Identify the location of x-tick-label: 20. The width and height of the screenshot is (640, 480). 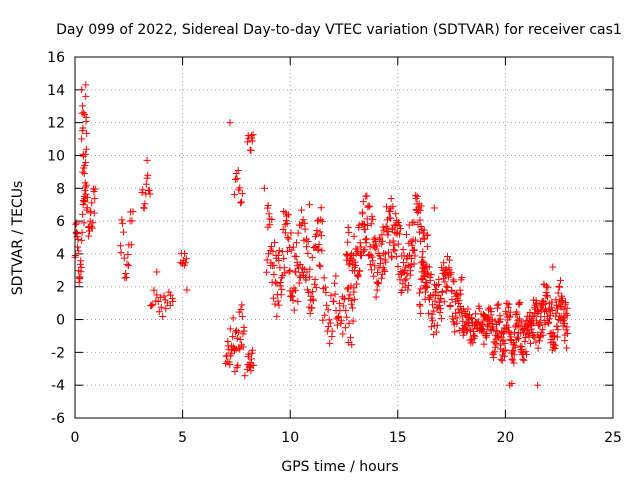
(505, 438).